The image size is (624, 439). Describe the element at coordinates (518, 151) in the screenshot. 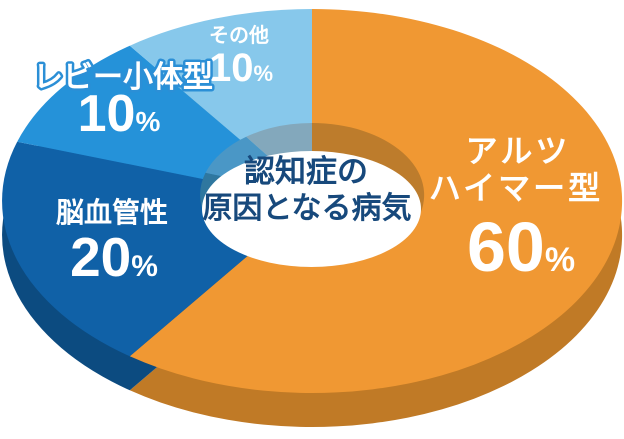

I see `alzheimer-slice-label-line1: アルツ` at that location.